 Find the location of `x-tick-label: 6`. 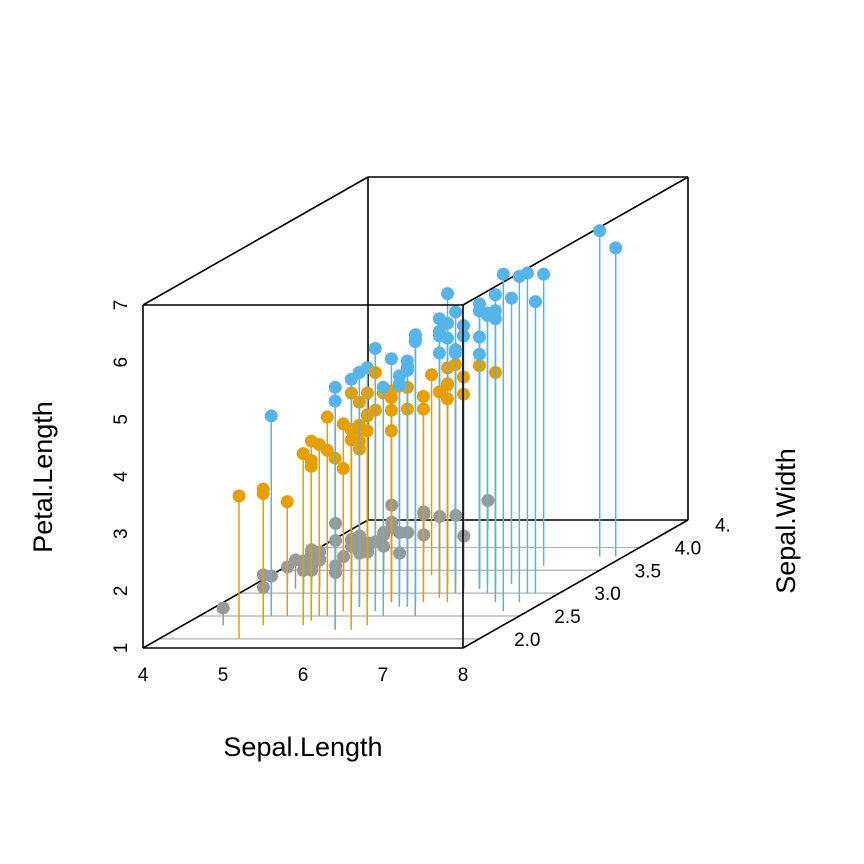

x-tick-label: 6 is located at coordinates (303, 675).